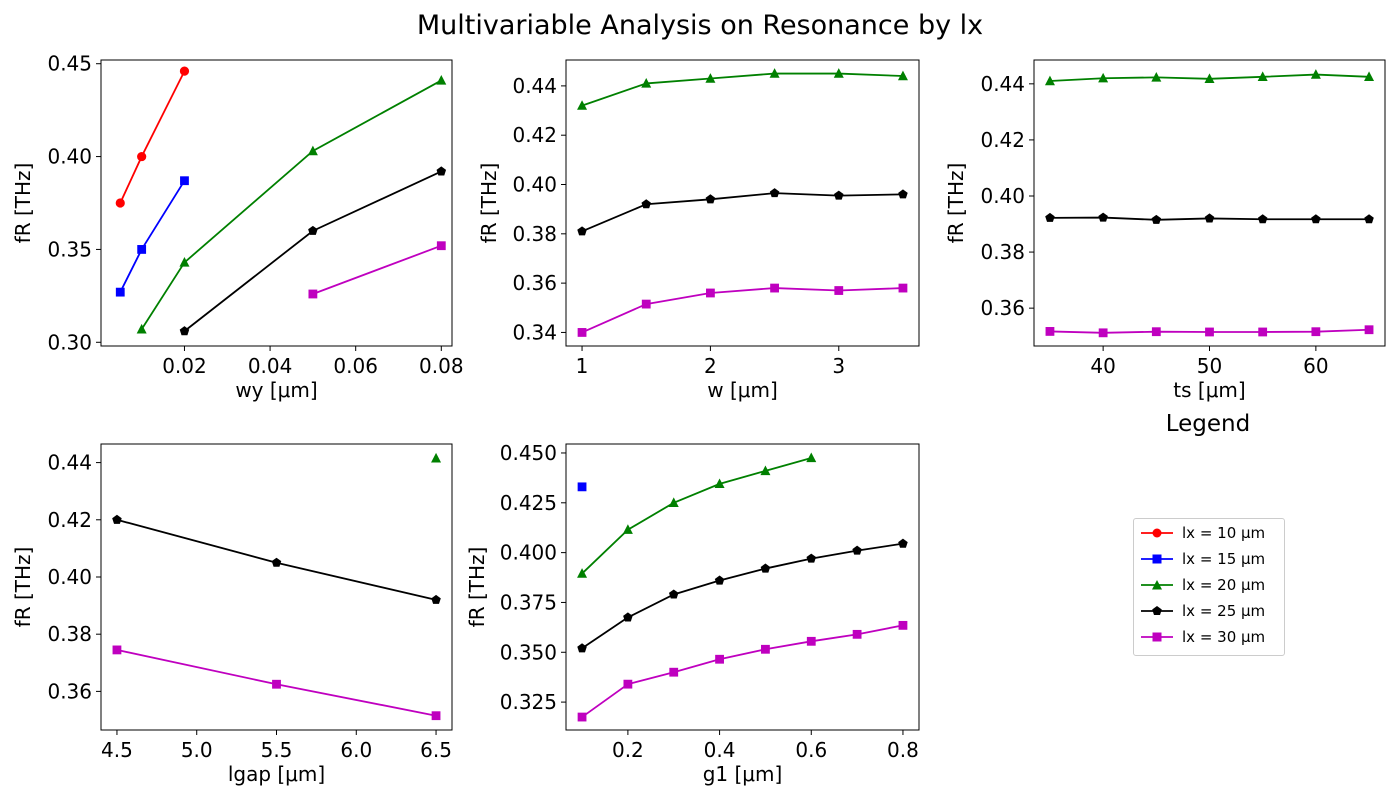 The width and height of the screenshot is (1400, 800). What do you see at coordinates (528, 453) in the screenshot?
I see `y-tick-label: 0.450` at bounding box center [528, 453].